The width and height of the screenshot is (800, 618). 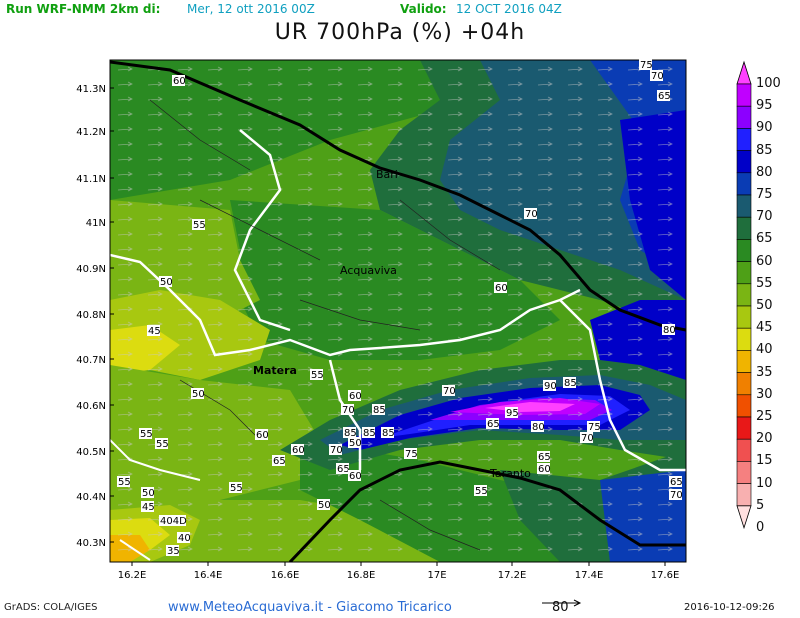 I want to click on latitude-label: 40.3N, so click(x=91, y=543).